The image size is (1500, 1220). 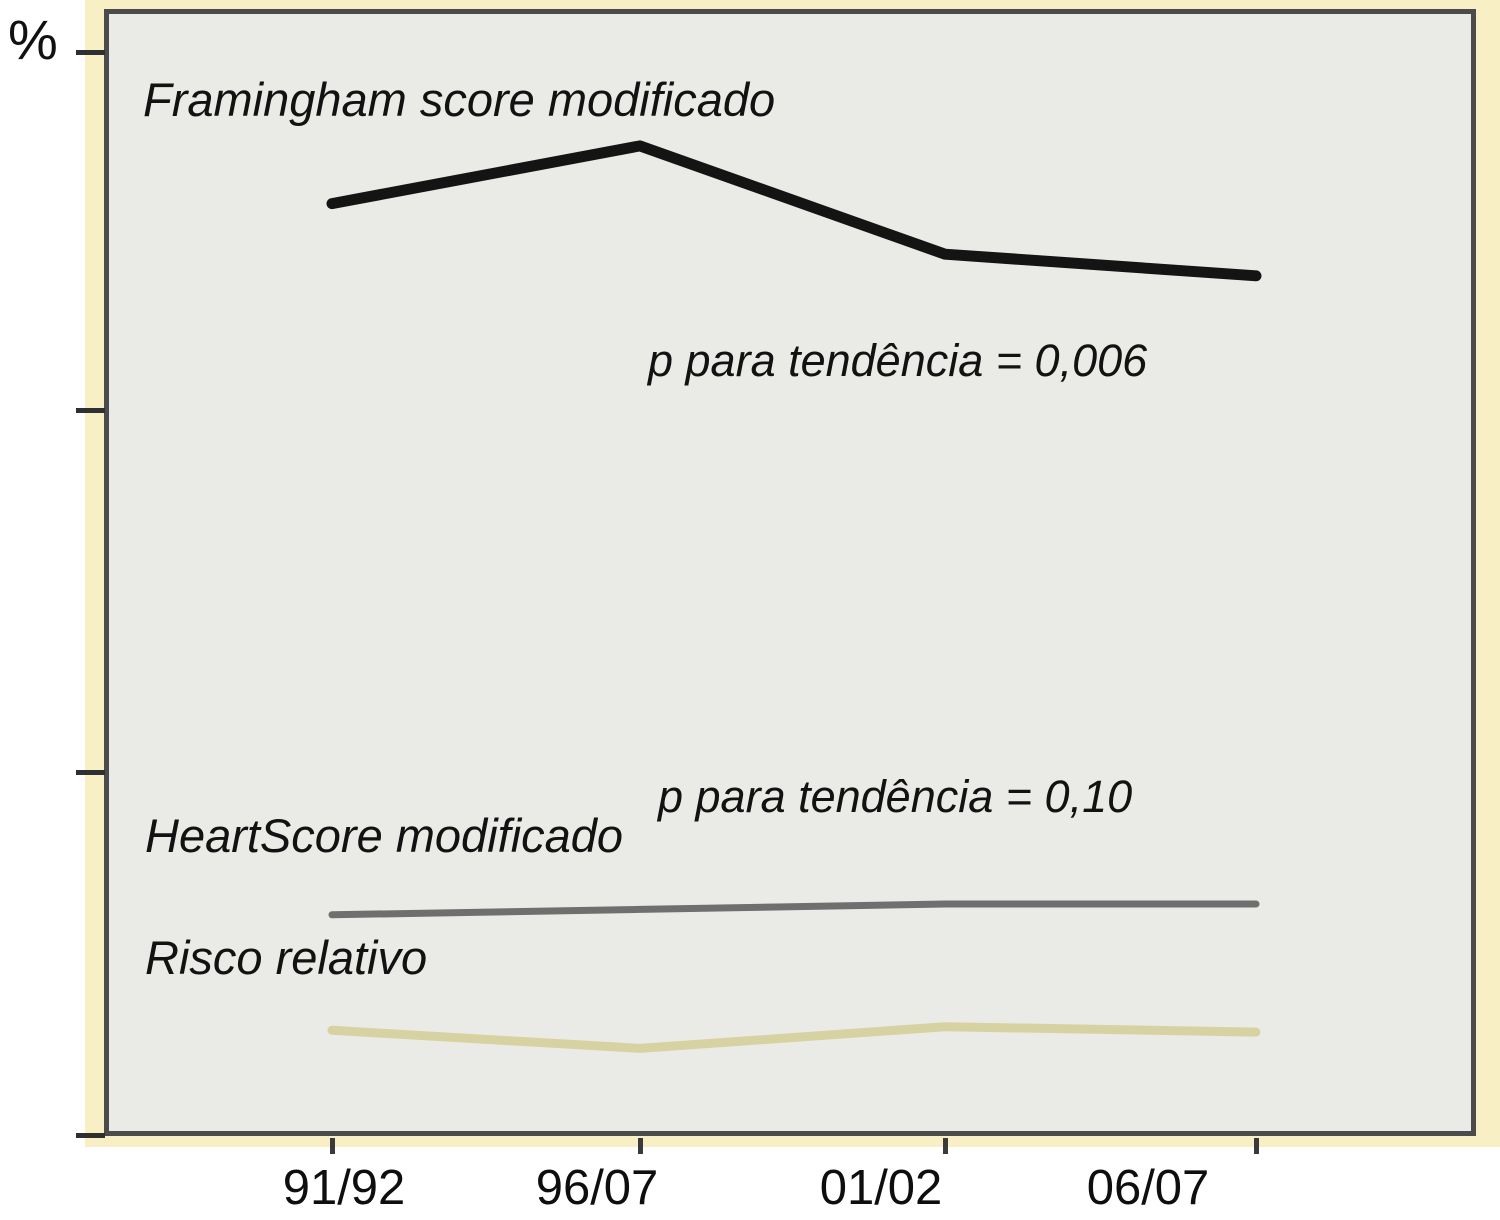 What do you see at coordinates (881, 1188) in the screenshot?
I see `x-axis-tick-label: 01/02` at bounding box center [881, 1188].